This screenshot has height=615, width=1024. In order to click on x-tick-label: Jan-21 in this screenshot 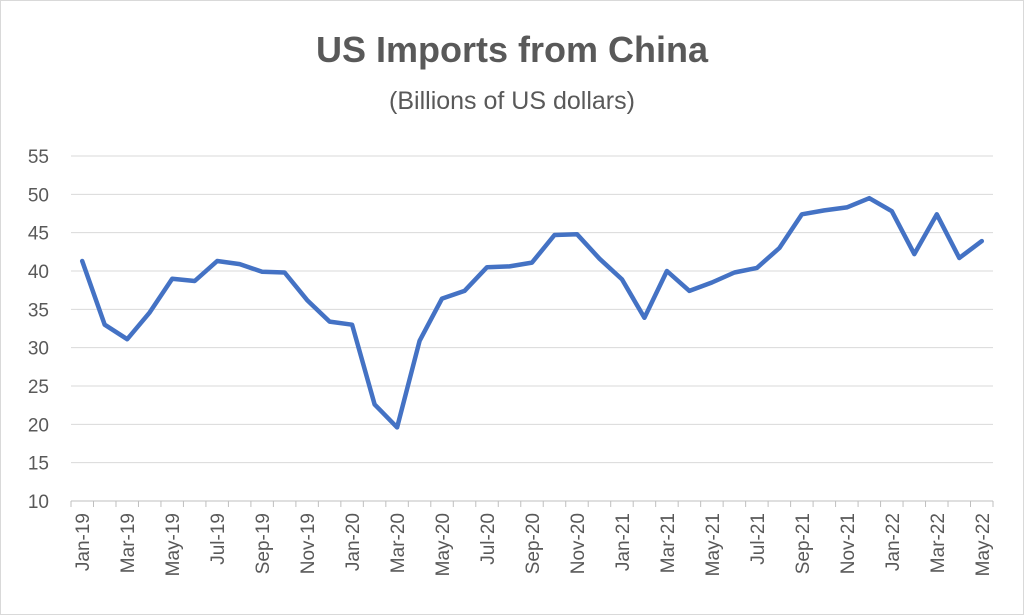, I will do `click(623, 542)`.